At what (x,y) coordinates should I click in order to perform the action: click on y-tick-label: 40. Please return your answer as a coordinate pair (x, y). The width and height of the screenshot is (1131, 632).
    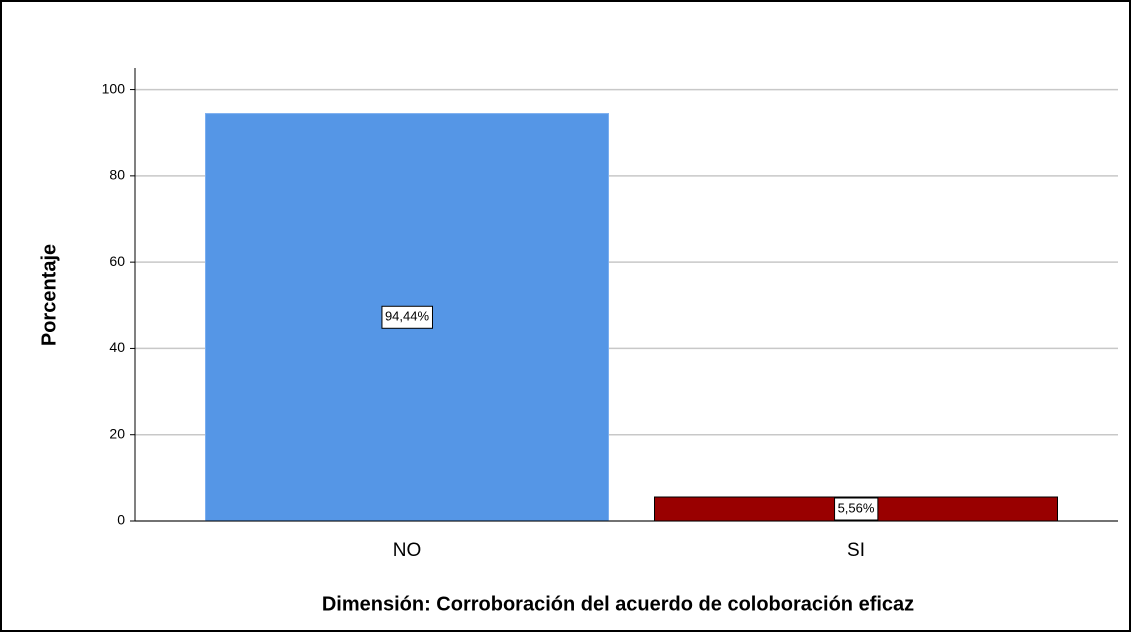
    Looking at the image, I should click on (117, 347).